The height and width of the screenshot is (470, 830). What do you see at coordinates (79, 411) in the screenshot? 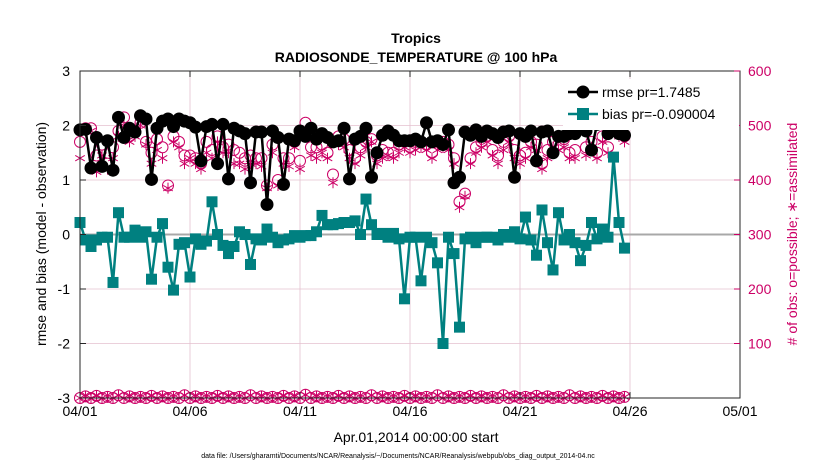
I see `x-tick-label: 04/01` at bounding box center [79, 411].